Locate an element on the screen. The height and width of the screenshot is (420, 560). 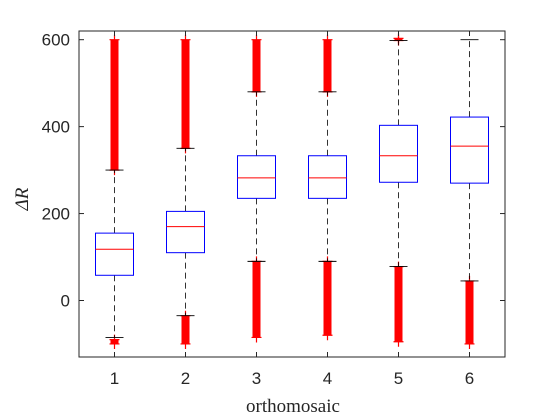
x-tick-label-4: 4 is located at coordinates (327, 378).